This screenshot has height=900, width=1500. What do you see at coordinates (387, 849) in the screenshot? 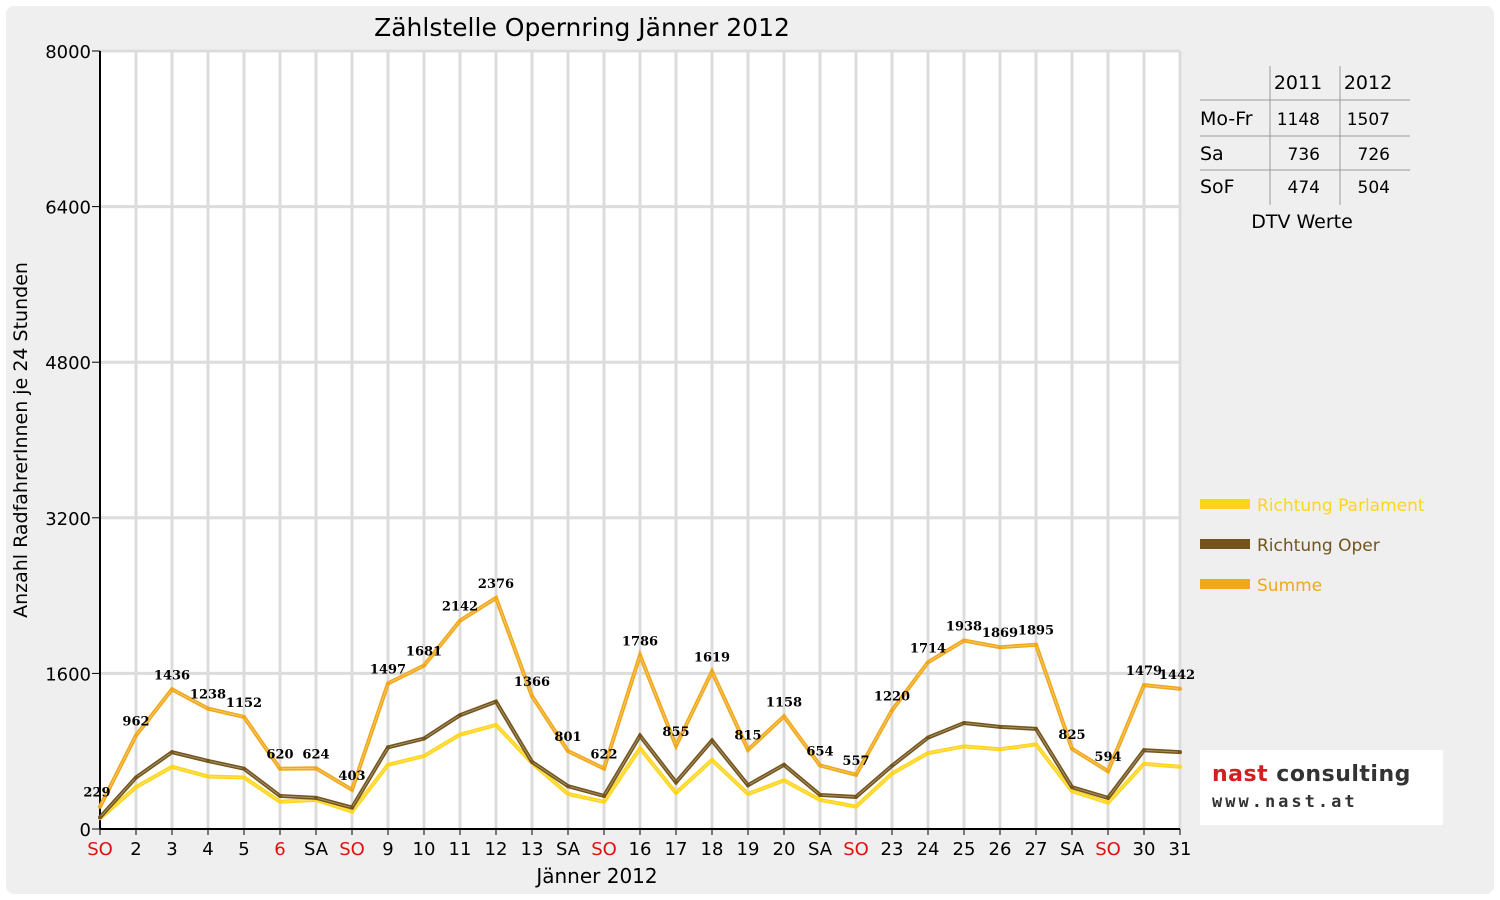
I see `x-tick-label: 9` at bounding box center [387, 849].